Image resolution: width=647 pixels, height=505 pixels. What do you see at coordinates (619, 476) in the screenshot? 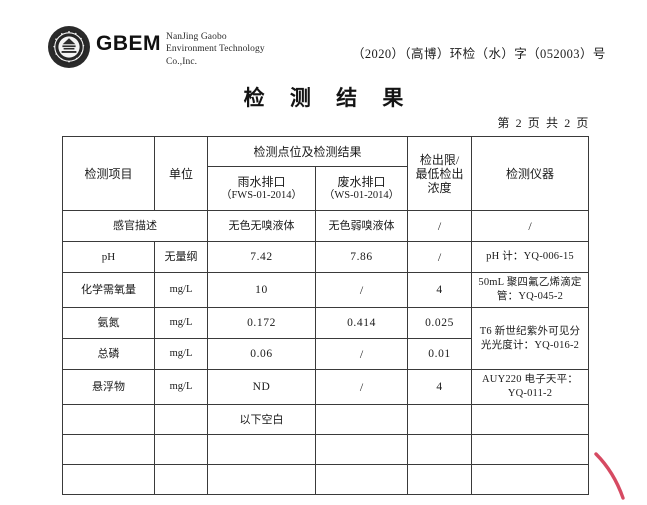
I see `red-pen-stroke` at bounding box center [619, 476].